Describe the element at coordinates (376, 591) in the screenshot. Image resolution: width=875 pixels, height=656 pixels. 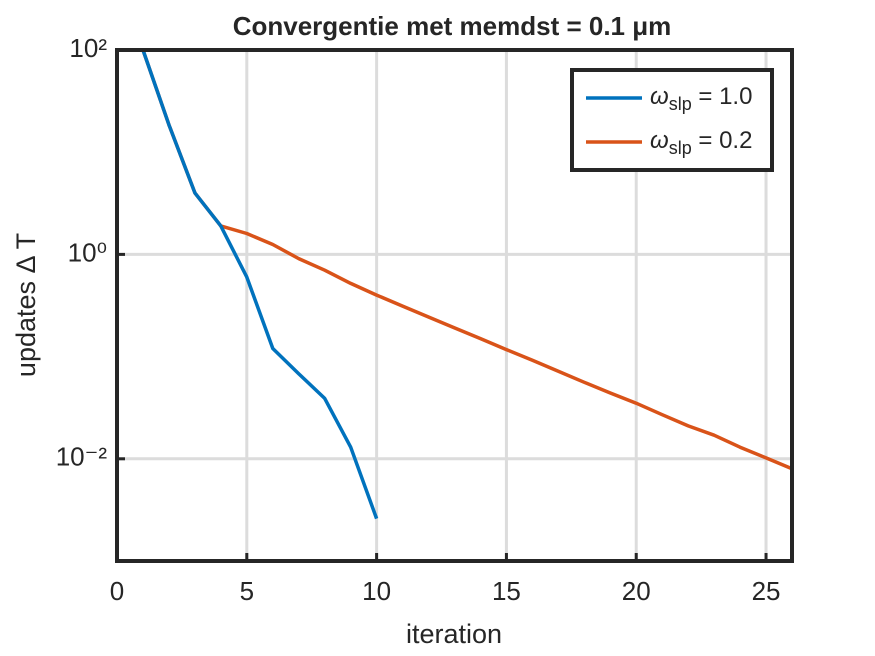
I see `x-tick-label: 10` at that location.